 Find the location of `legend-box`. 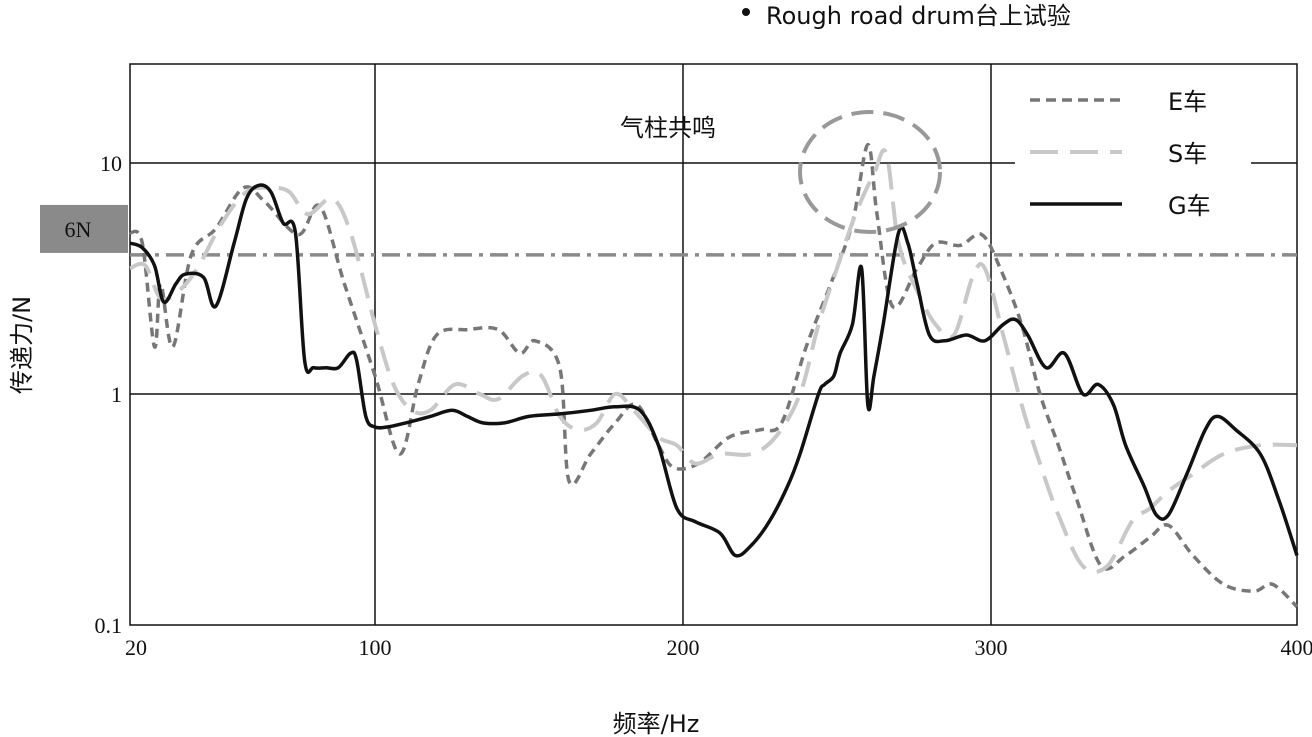

legend-box is located at coordinates (1133, 156).